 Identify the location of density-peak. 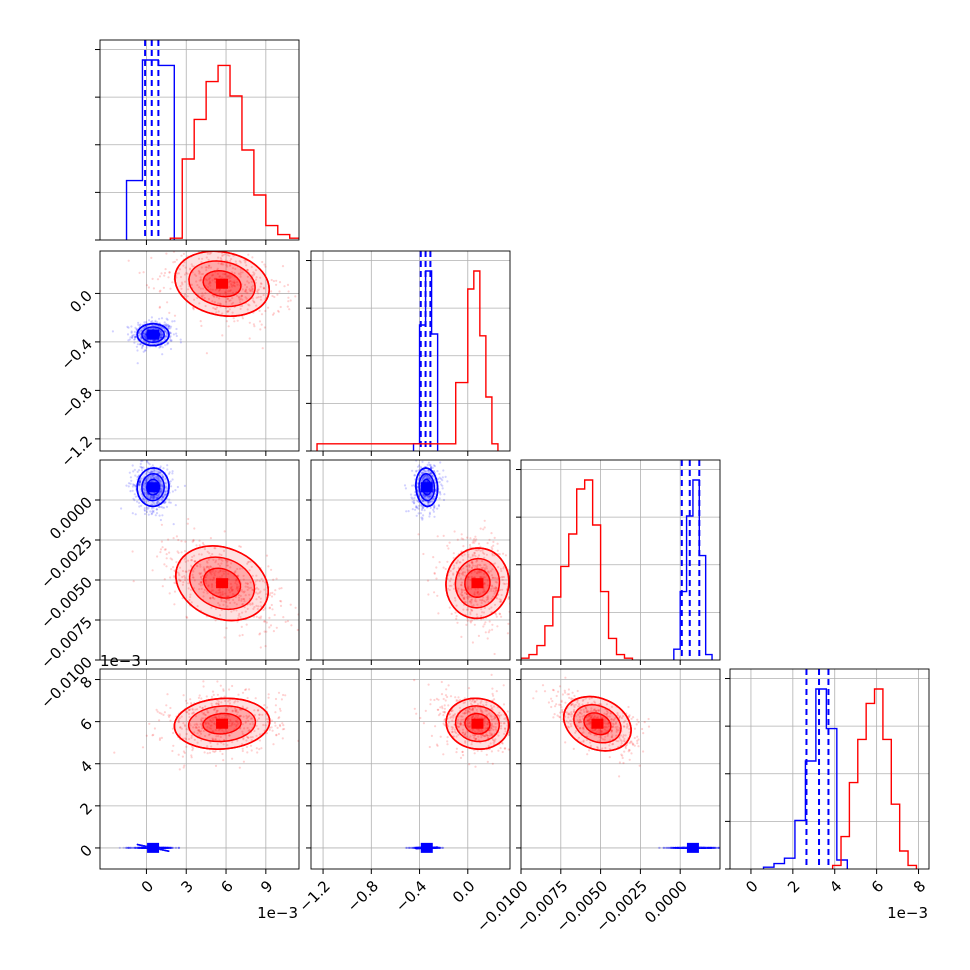
(153, 847).